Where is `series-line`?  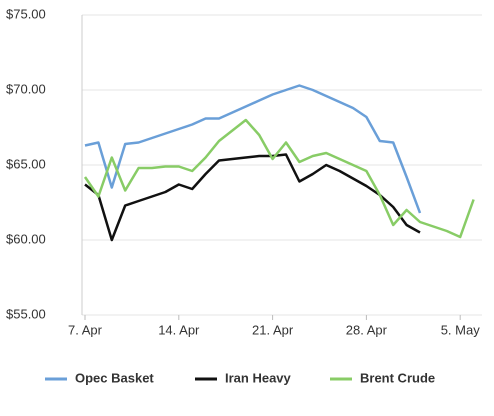
series-line is located at coordinates (252, 197).